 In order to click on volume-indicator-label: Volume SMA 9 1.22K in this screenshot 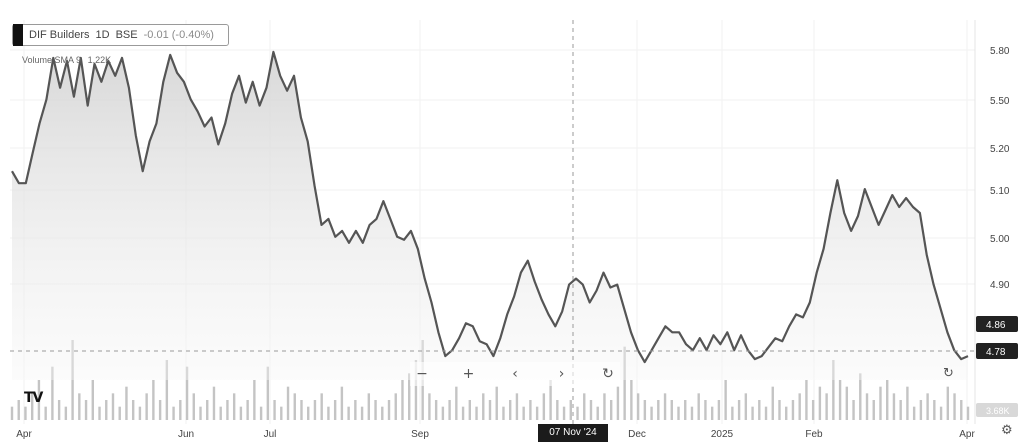, I will do `click(68, 60)`.